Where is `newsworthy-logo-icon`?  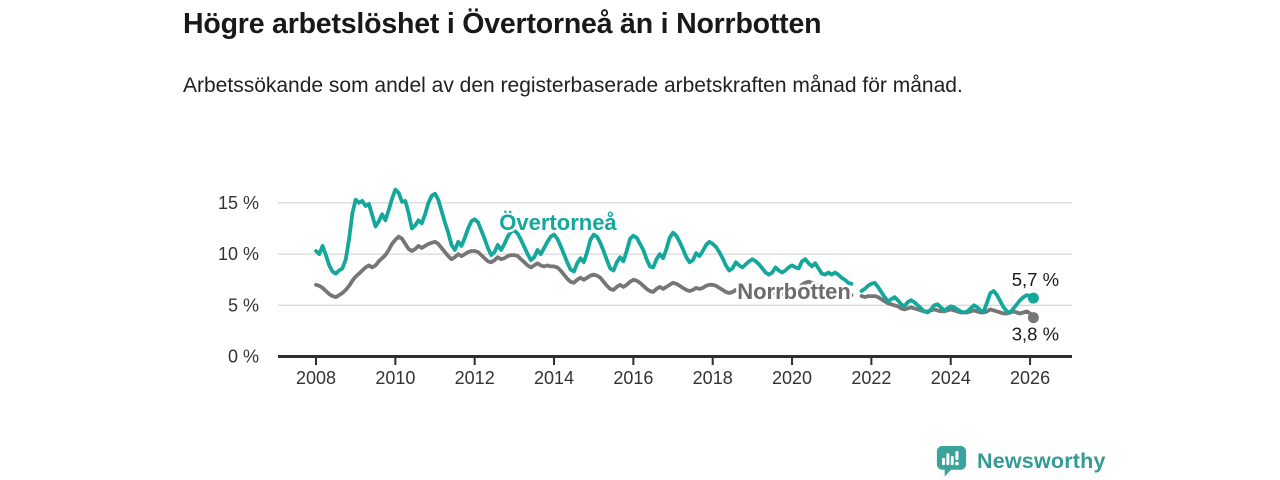
newsworthy-logo-icon is located at coordinates (951, 461).